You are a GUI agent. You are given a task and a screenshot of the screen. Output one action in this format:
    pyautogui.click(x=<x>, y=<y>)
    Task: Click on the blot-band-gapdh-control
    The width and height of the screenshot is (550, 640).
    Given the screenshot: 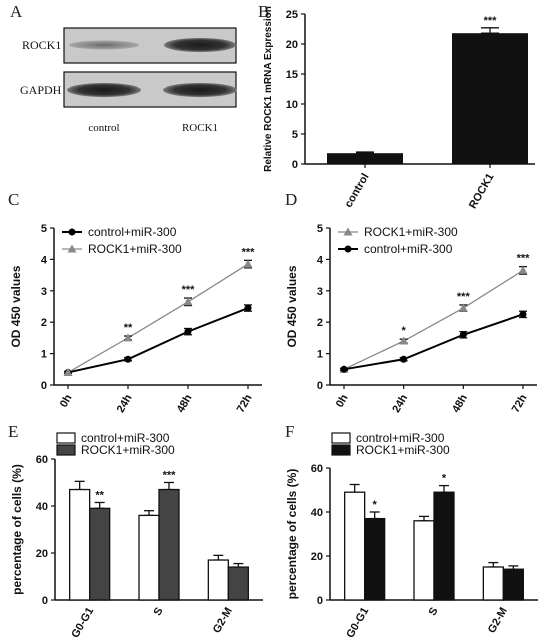 What is the action you would take?
    pyautogui.click(x=104, y=90)
    